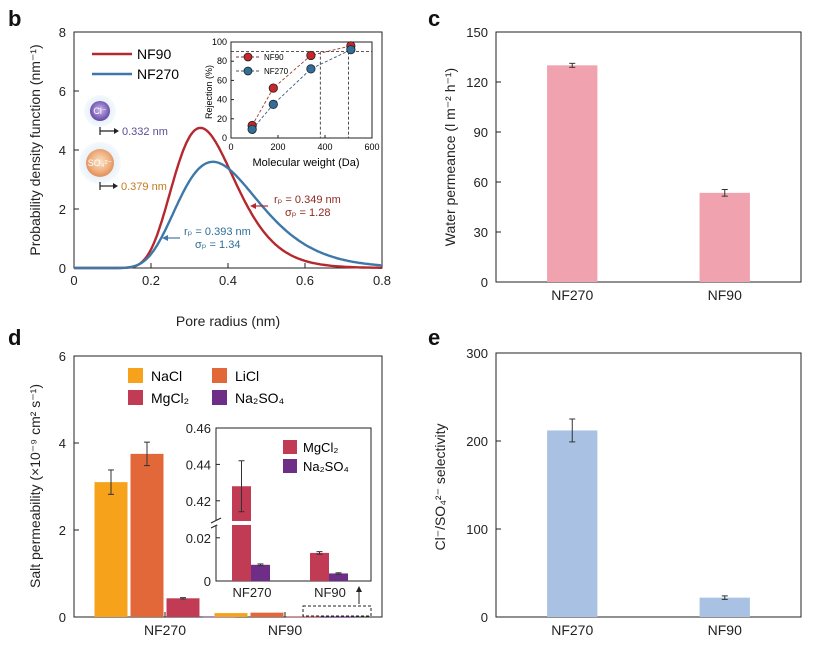 This screenshot has width=820, height=646. What do you see at coordinates (228, 321) in the screenshot?
I see `b-xlabel: Pore radius (nm)` at bounding box center [228, 321].